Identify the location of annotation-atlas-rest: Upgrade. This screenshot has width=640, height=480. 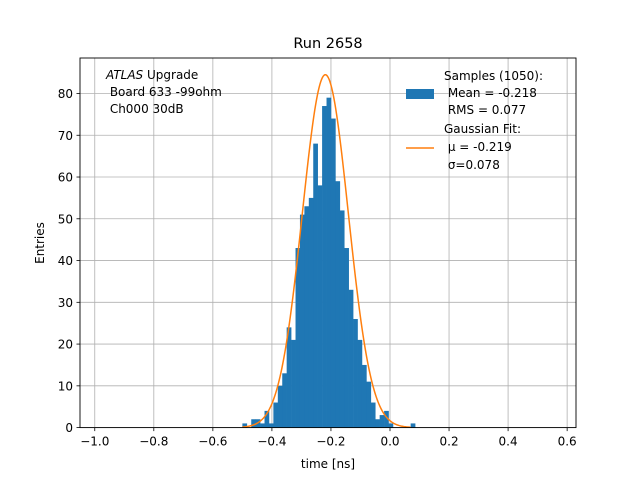
(170, 75).